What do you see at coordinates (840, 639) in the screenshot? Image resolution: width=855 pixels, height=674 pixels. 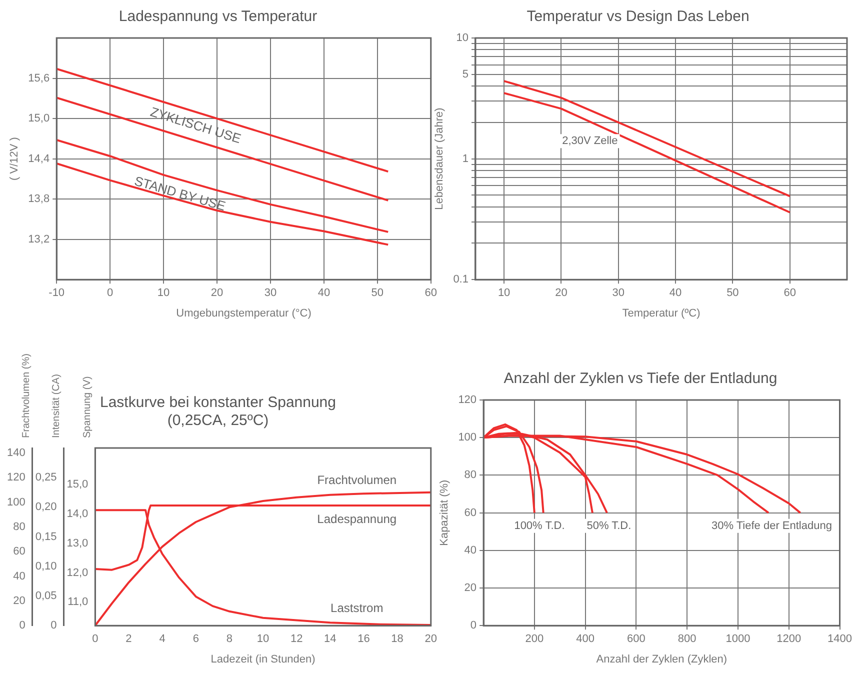 I see `x-tick-label: 1400` at bounding box center [840, 639].